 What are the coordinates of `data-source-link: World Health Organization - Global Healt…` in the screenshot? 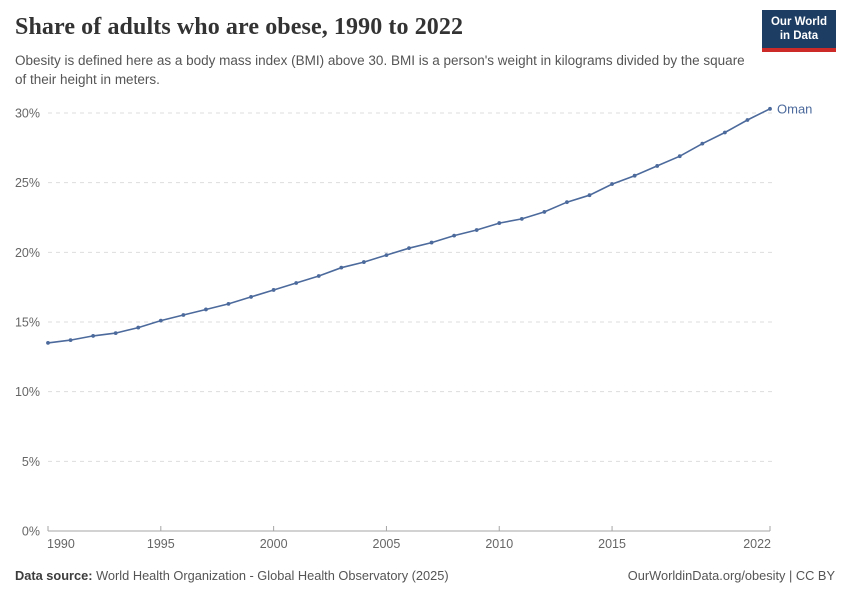 It's located at (270, 575).